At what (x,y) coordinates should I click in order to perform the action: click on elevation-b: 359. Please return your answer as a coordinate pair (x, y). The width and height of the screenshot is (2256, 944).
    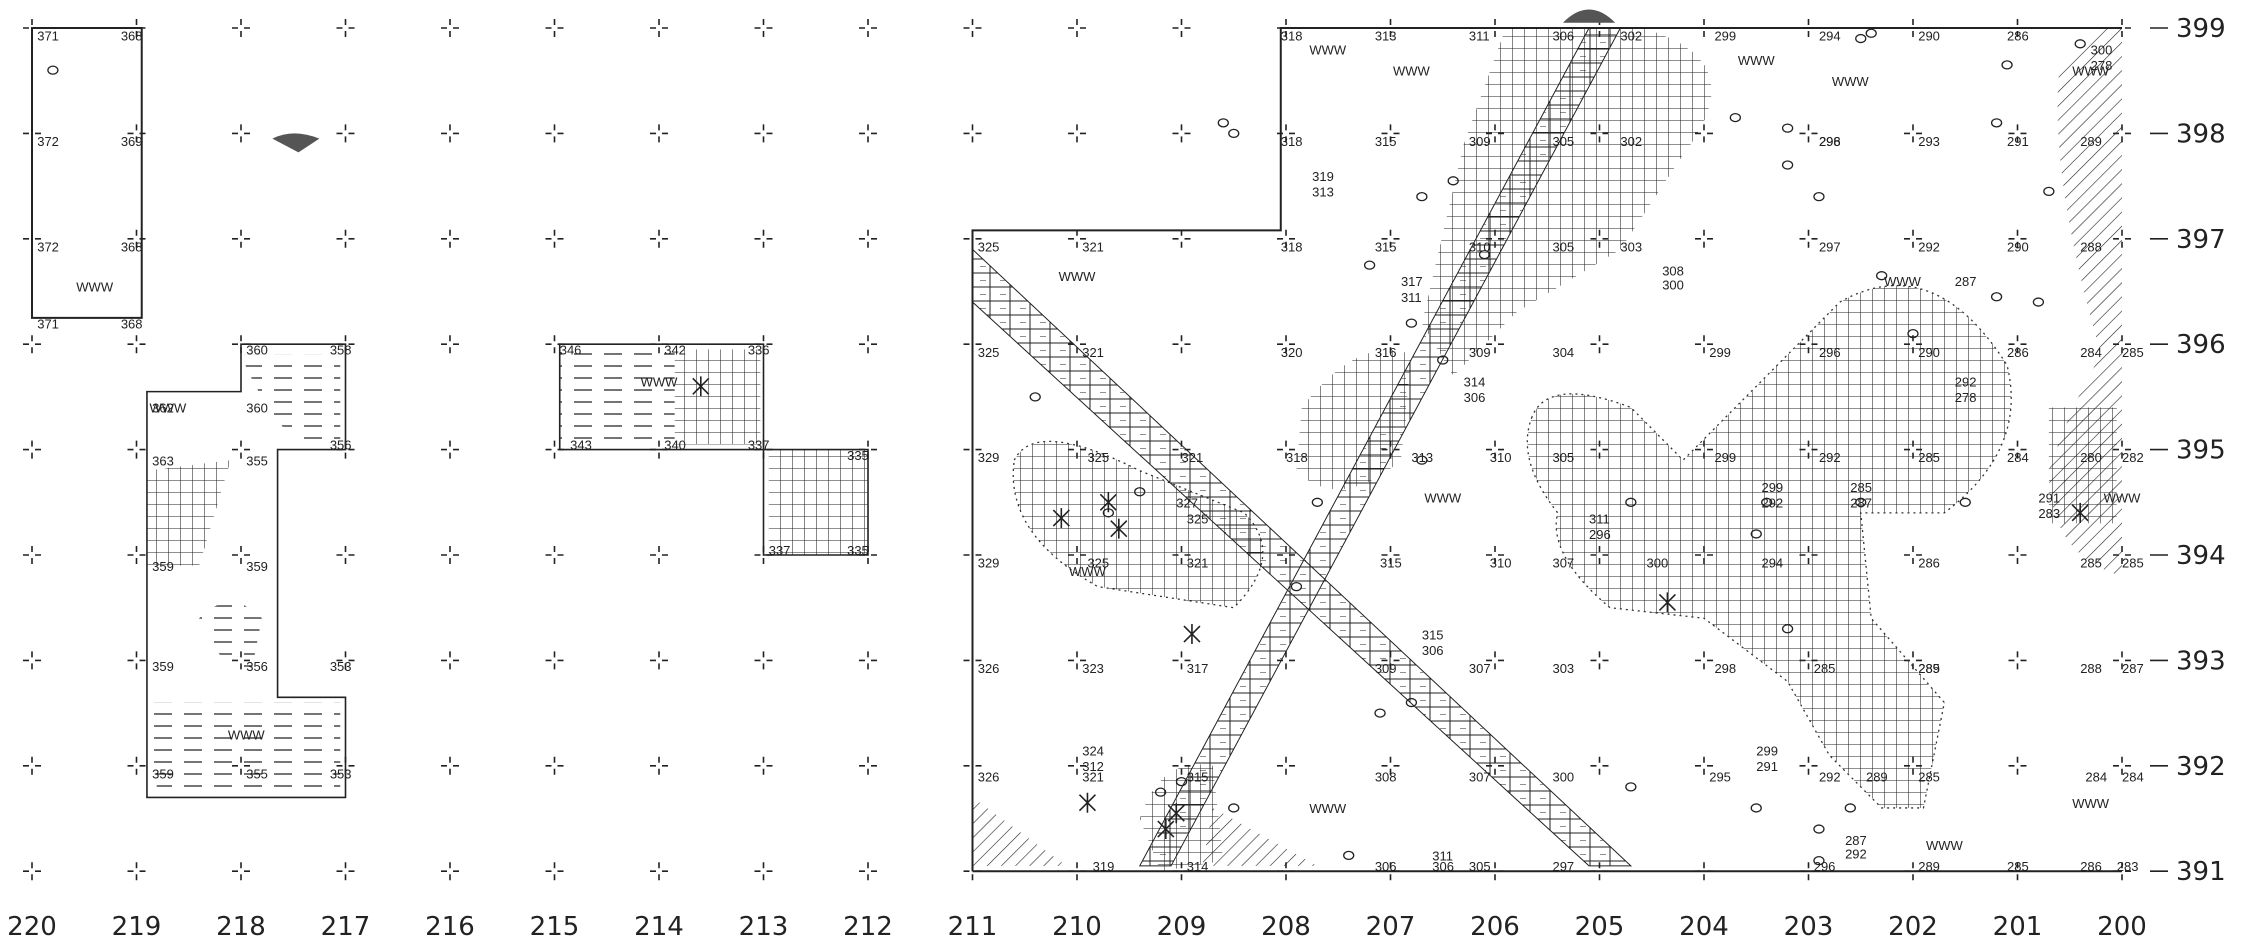
    Looking at the image, I should click on (257, 566).